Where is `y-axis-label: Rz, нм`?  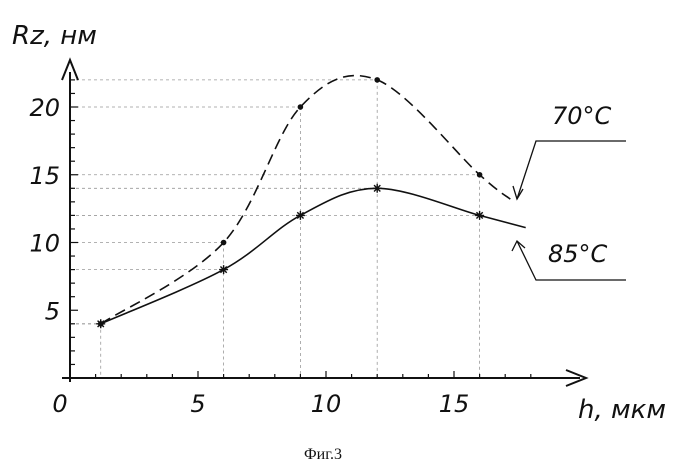 y-axis-label: Rz, нм is located at coordinates (54, 36).